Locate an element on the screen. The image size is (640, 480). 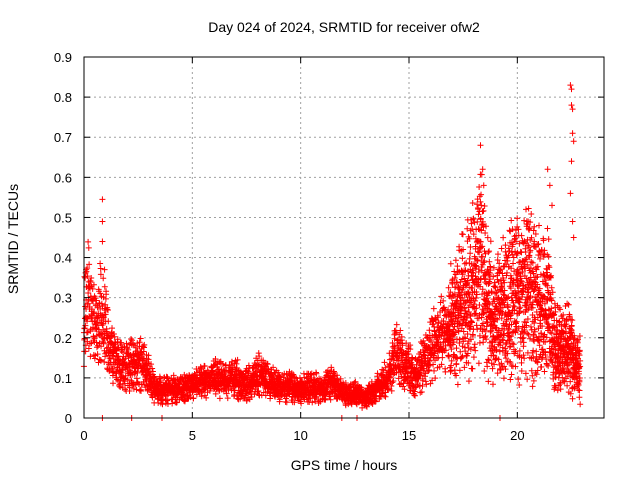
x-tick-label: 15 is located at coordinates (409, 435).